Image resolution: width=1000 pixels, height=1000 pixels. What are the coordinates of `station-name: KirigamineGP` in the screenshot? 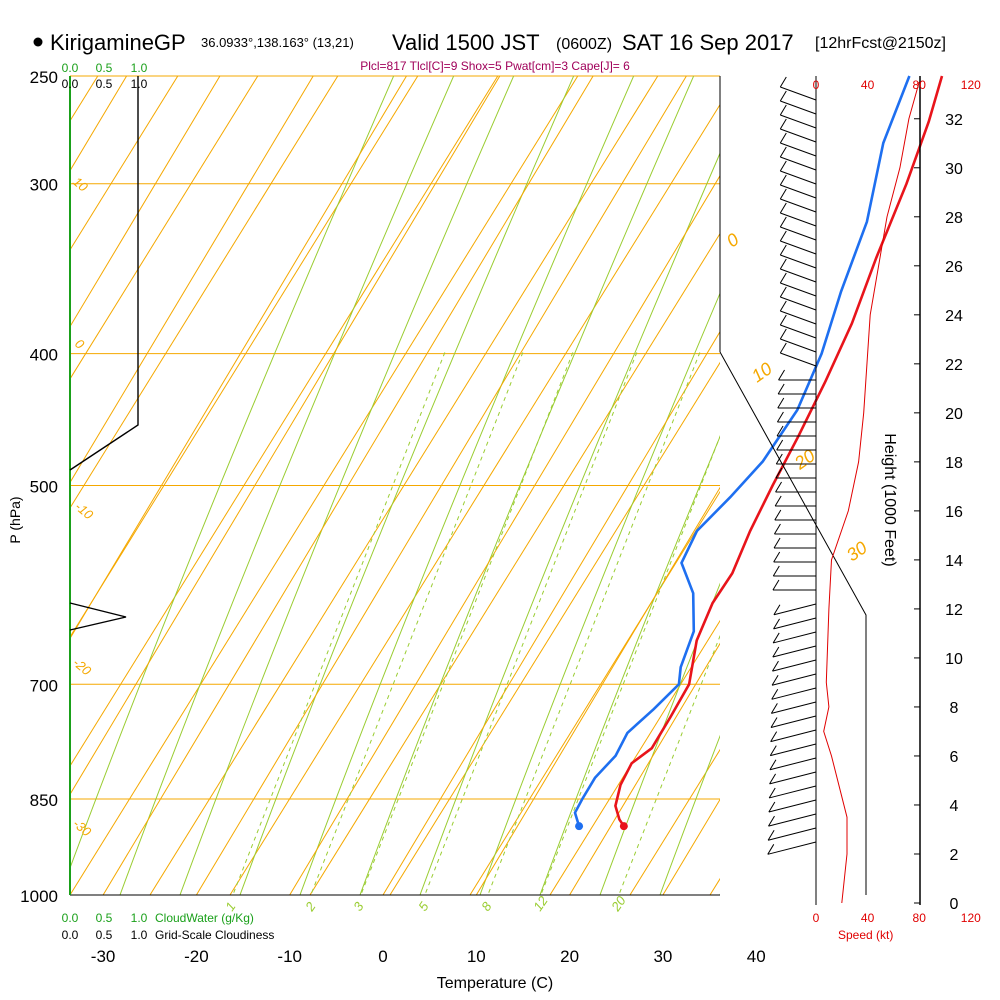 It's located at (118, 42).